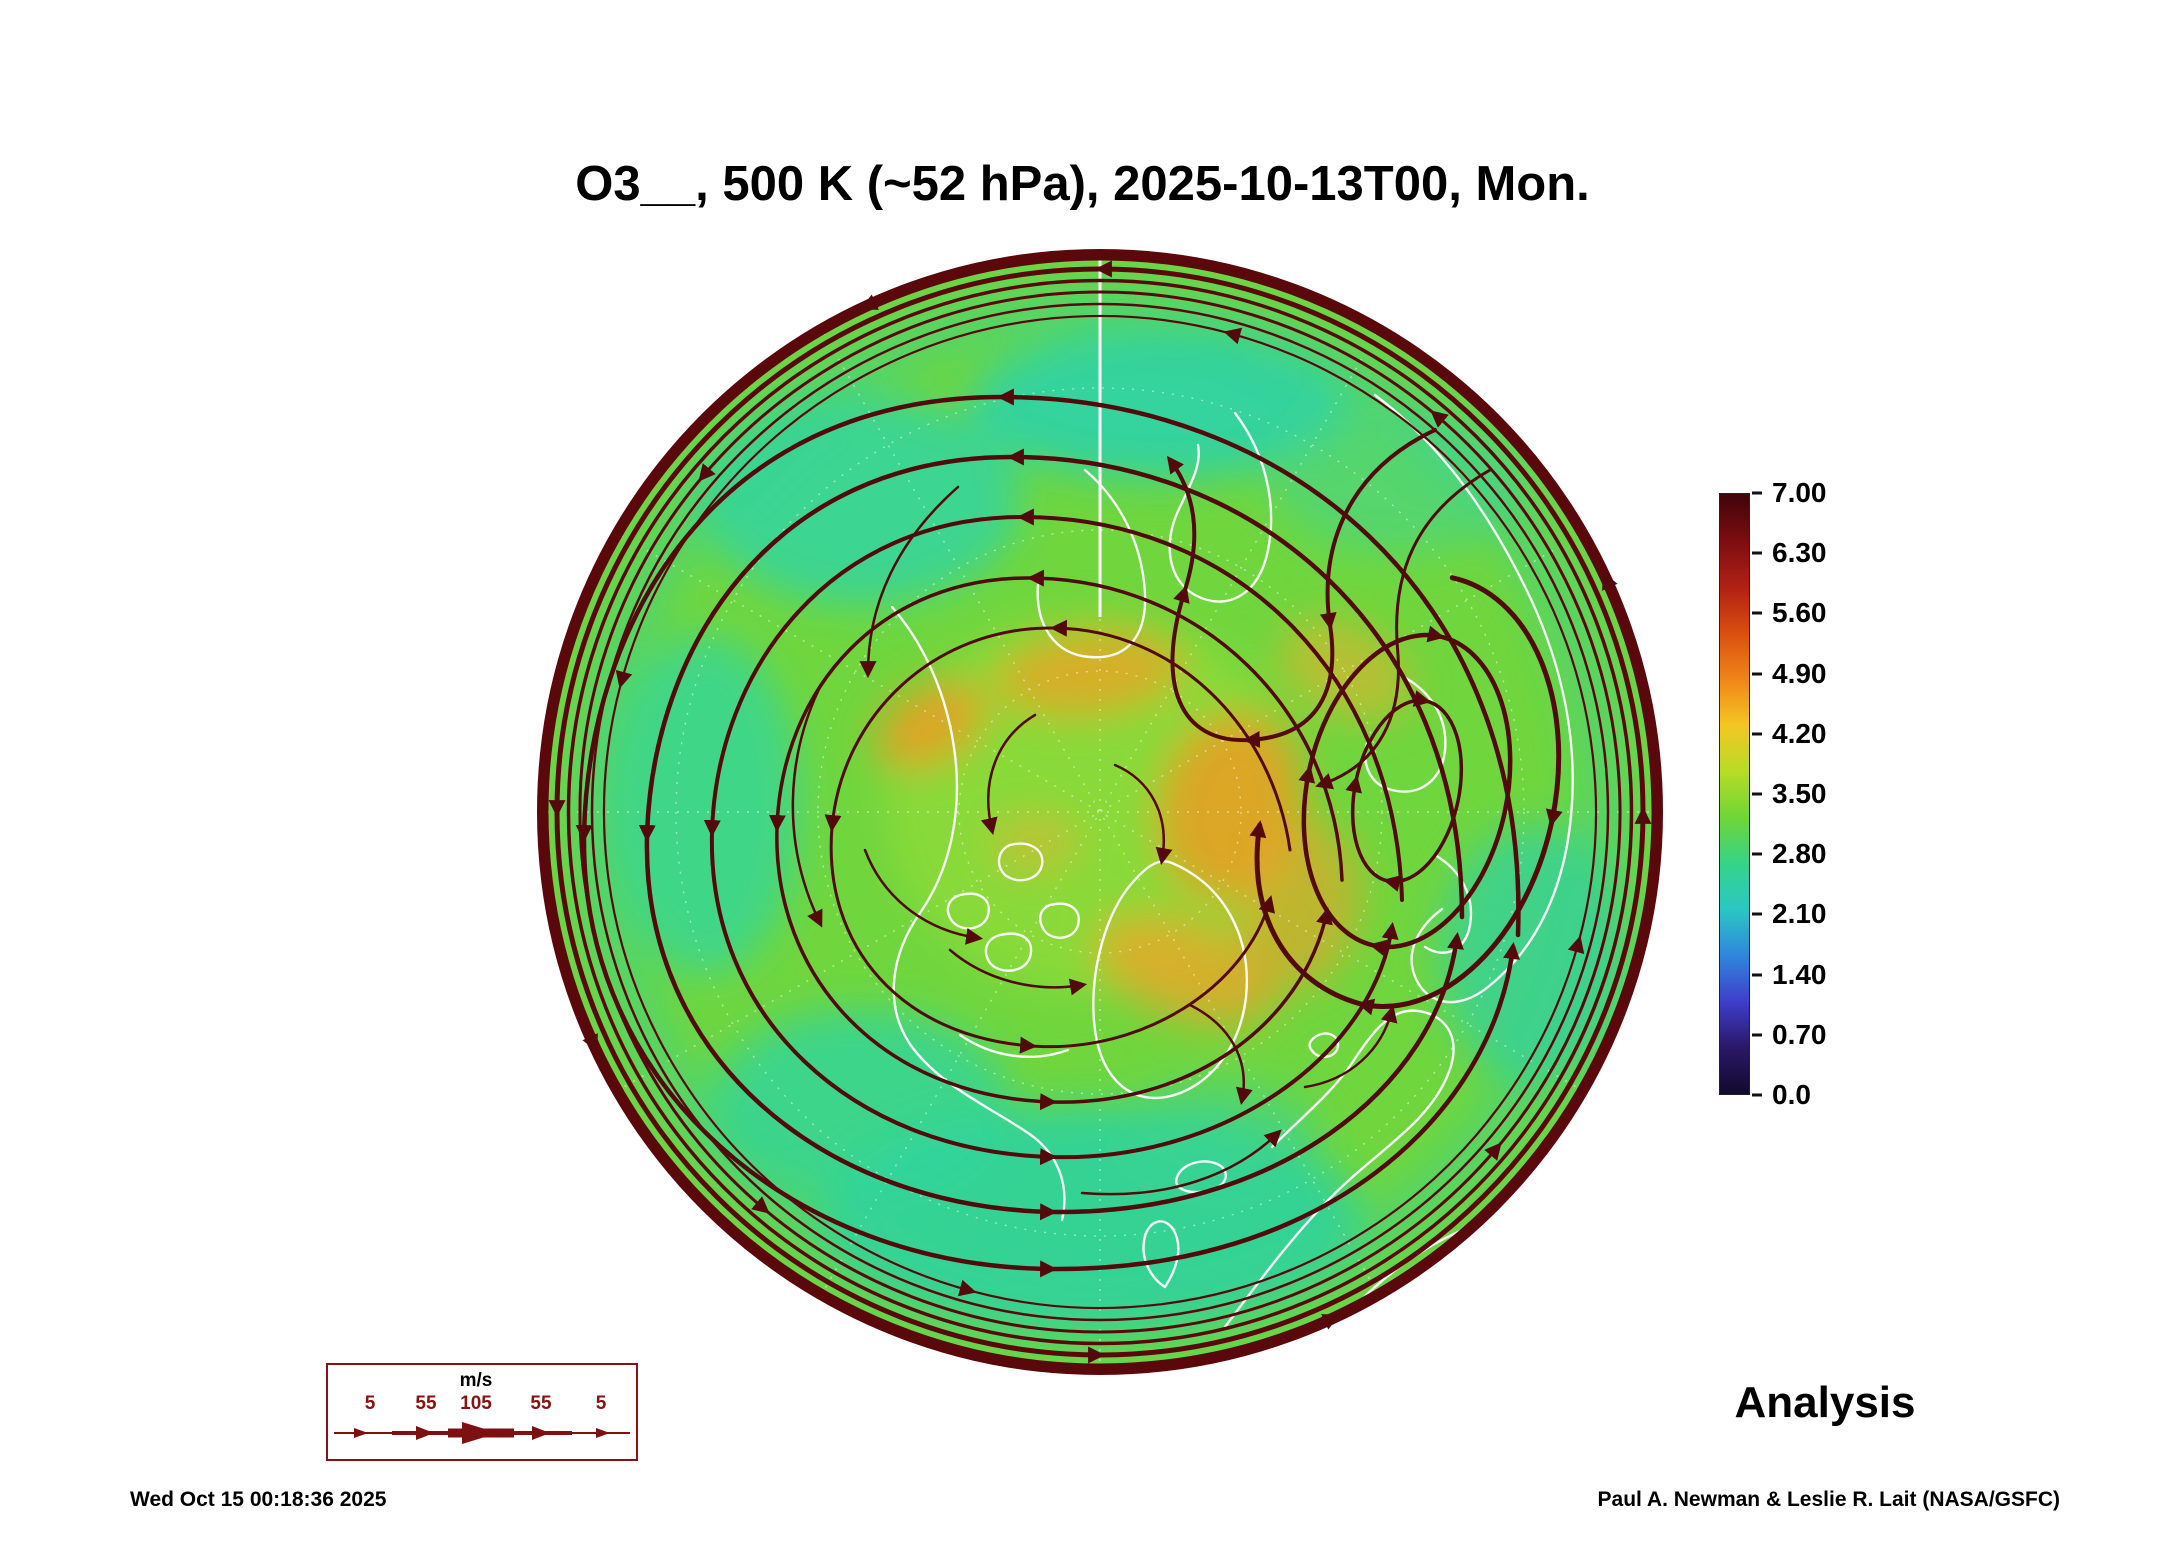 The image size is (2165, 1561). Describe the element at coordinates (1799, 854) in the screenshot. I see `colorbar-label: 2.80` at that location.